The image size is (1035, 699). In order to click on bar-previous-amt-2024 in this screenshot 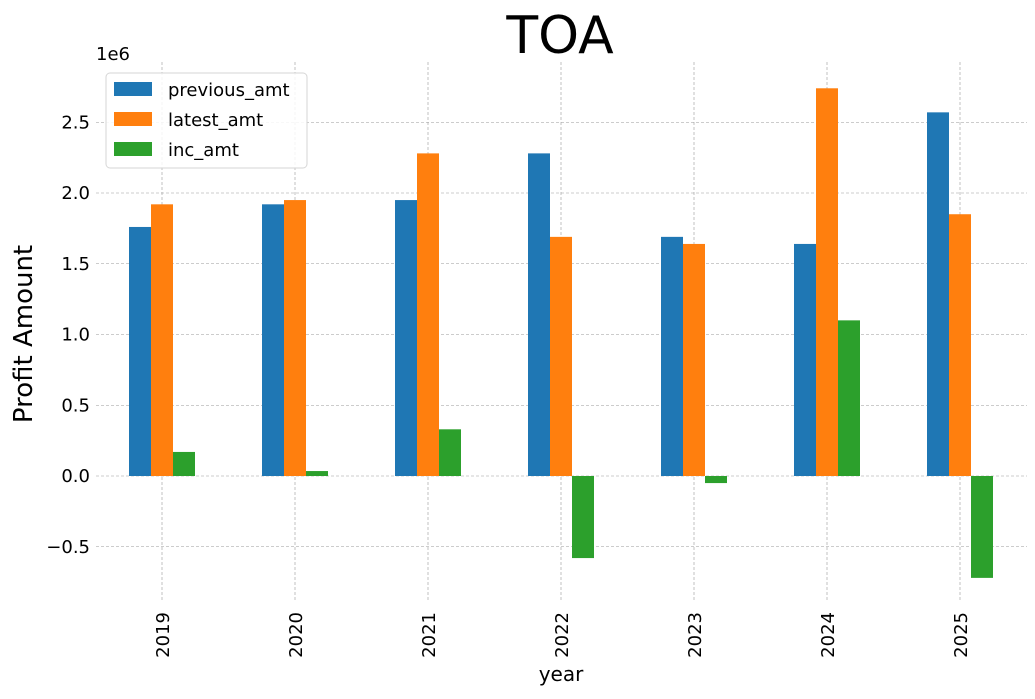, I will do `click(805, 359)`.